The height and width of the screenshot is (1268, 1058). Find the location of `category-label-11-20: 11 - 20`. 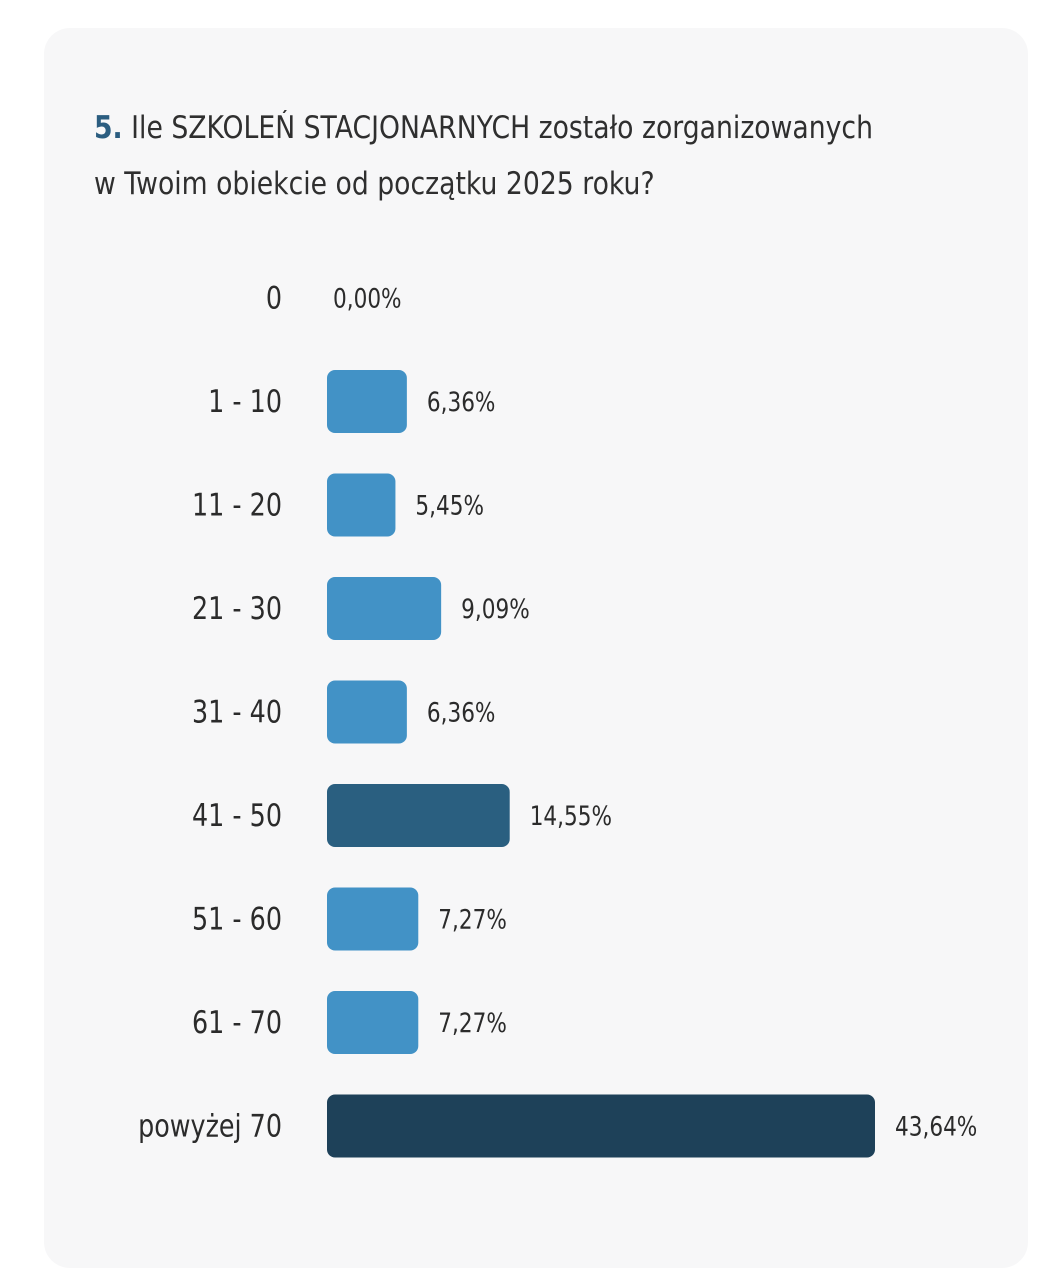

category-label-11-20: 11 - 20 is located at coordinates (237, 505).